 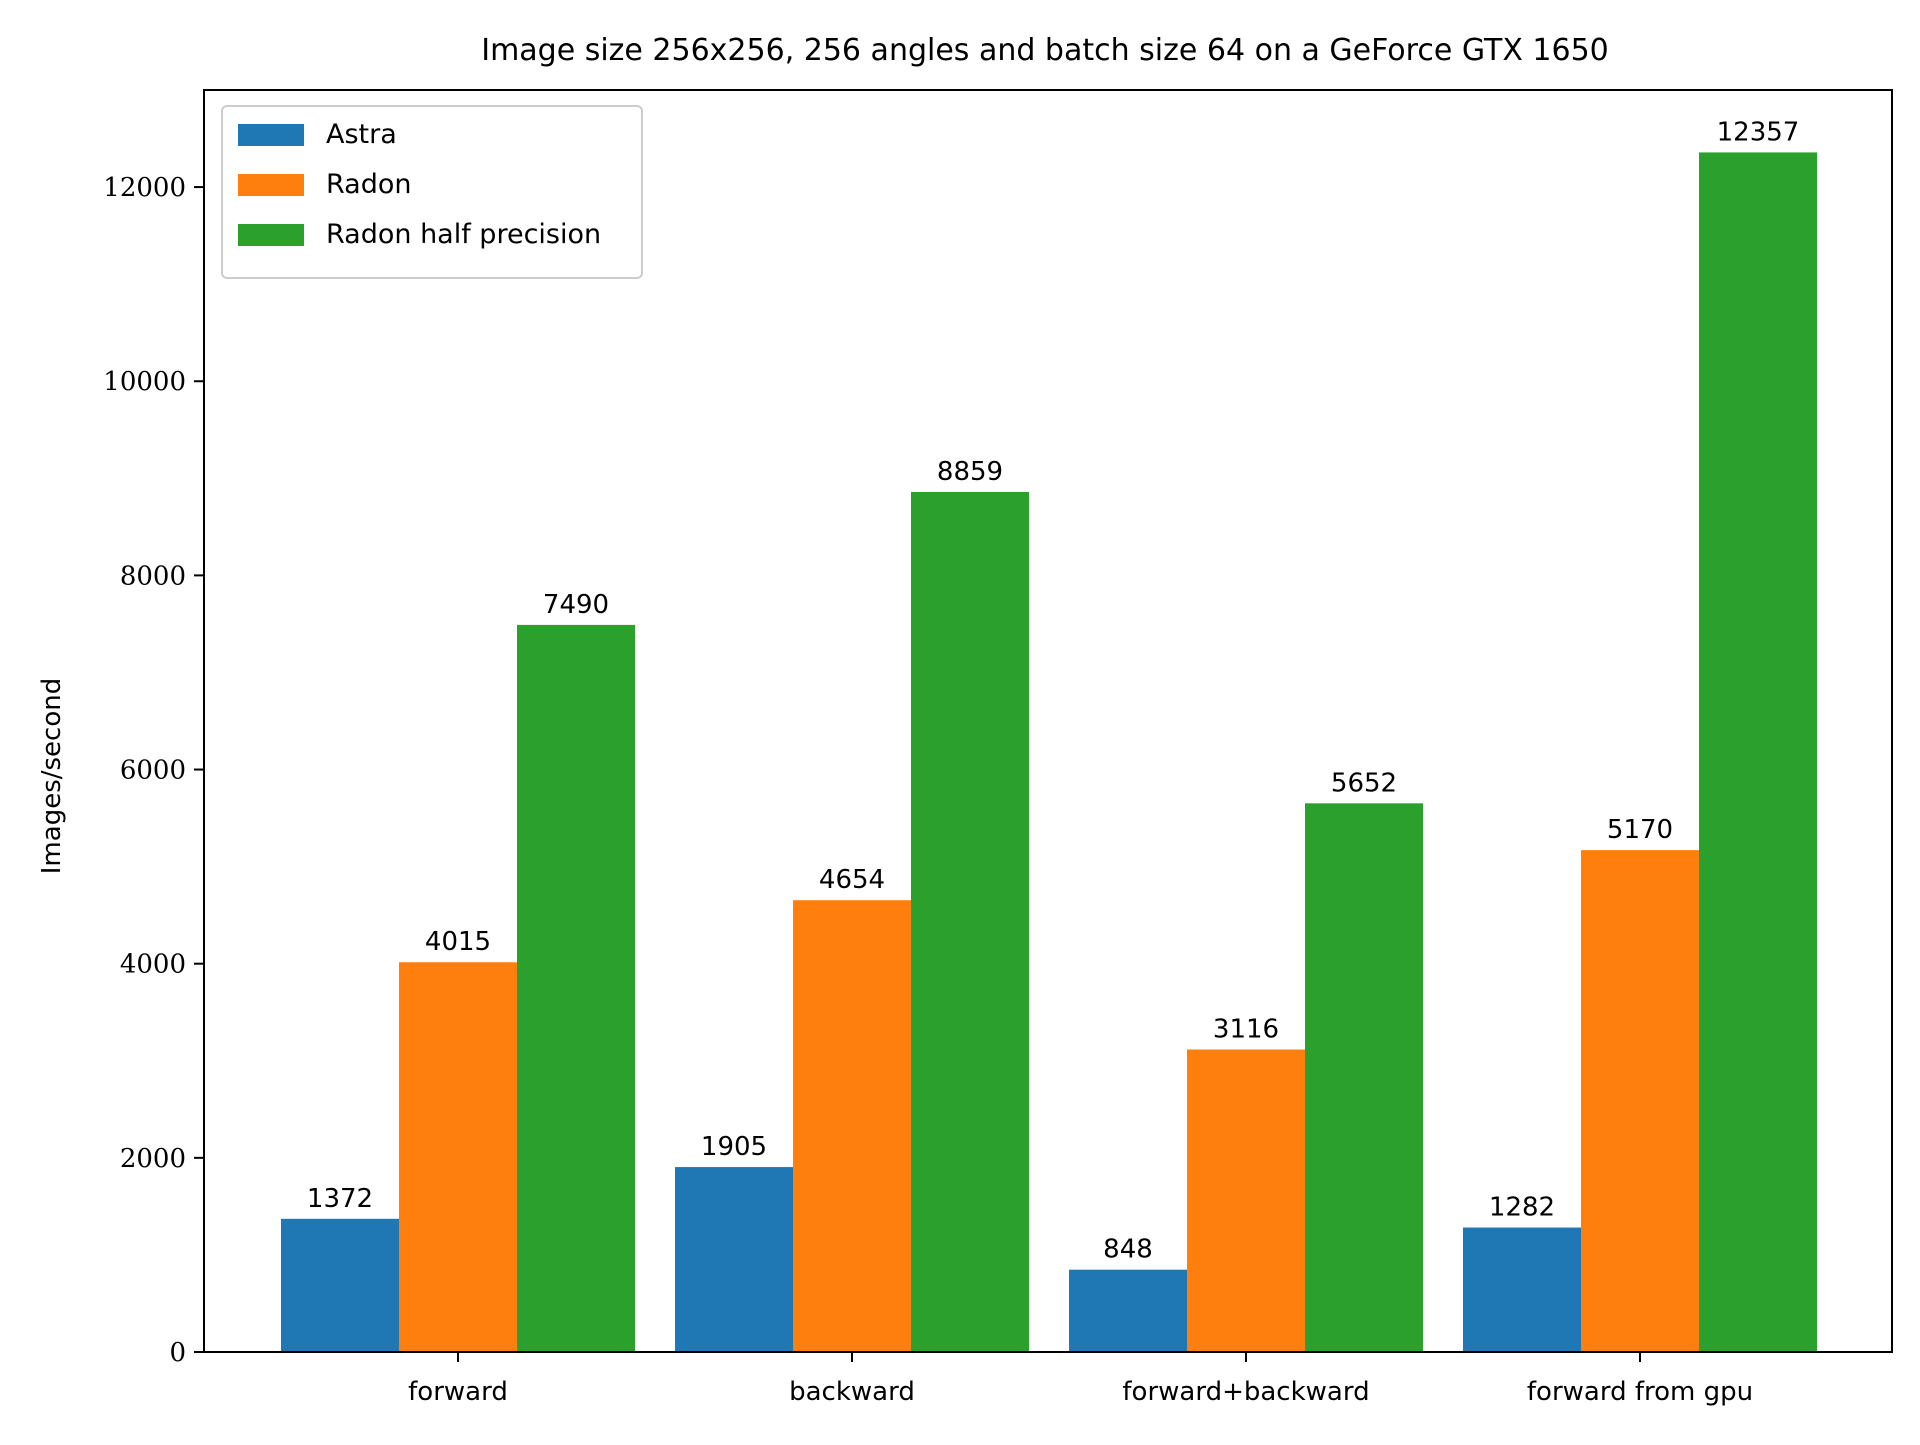 What do you see at coordinates (458, 1392) in the screenshot?
I see `x-tick-label: forward` at bounding box center [458, 1392].